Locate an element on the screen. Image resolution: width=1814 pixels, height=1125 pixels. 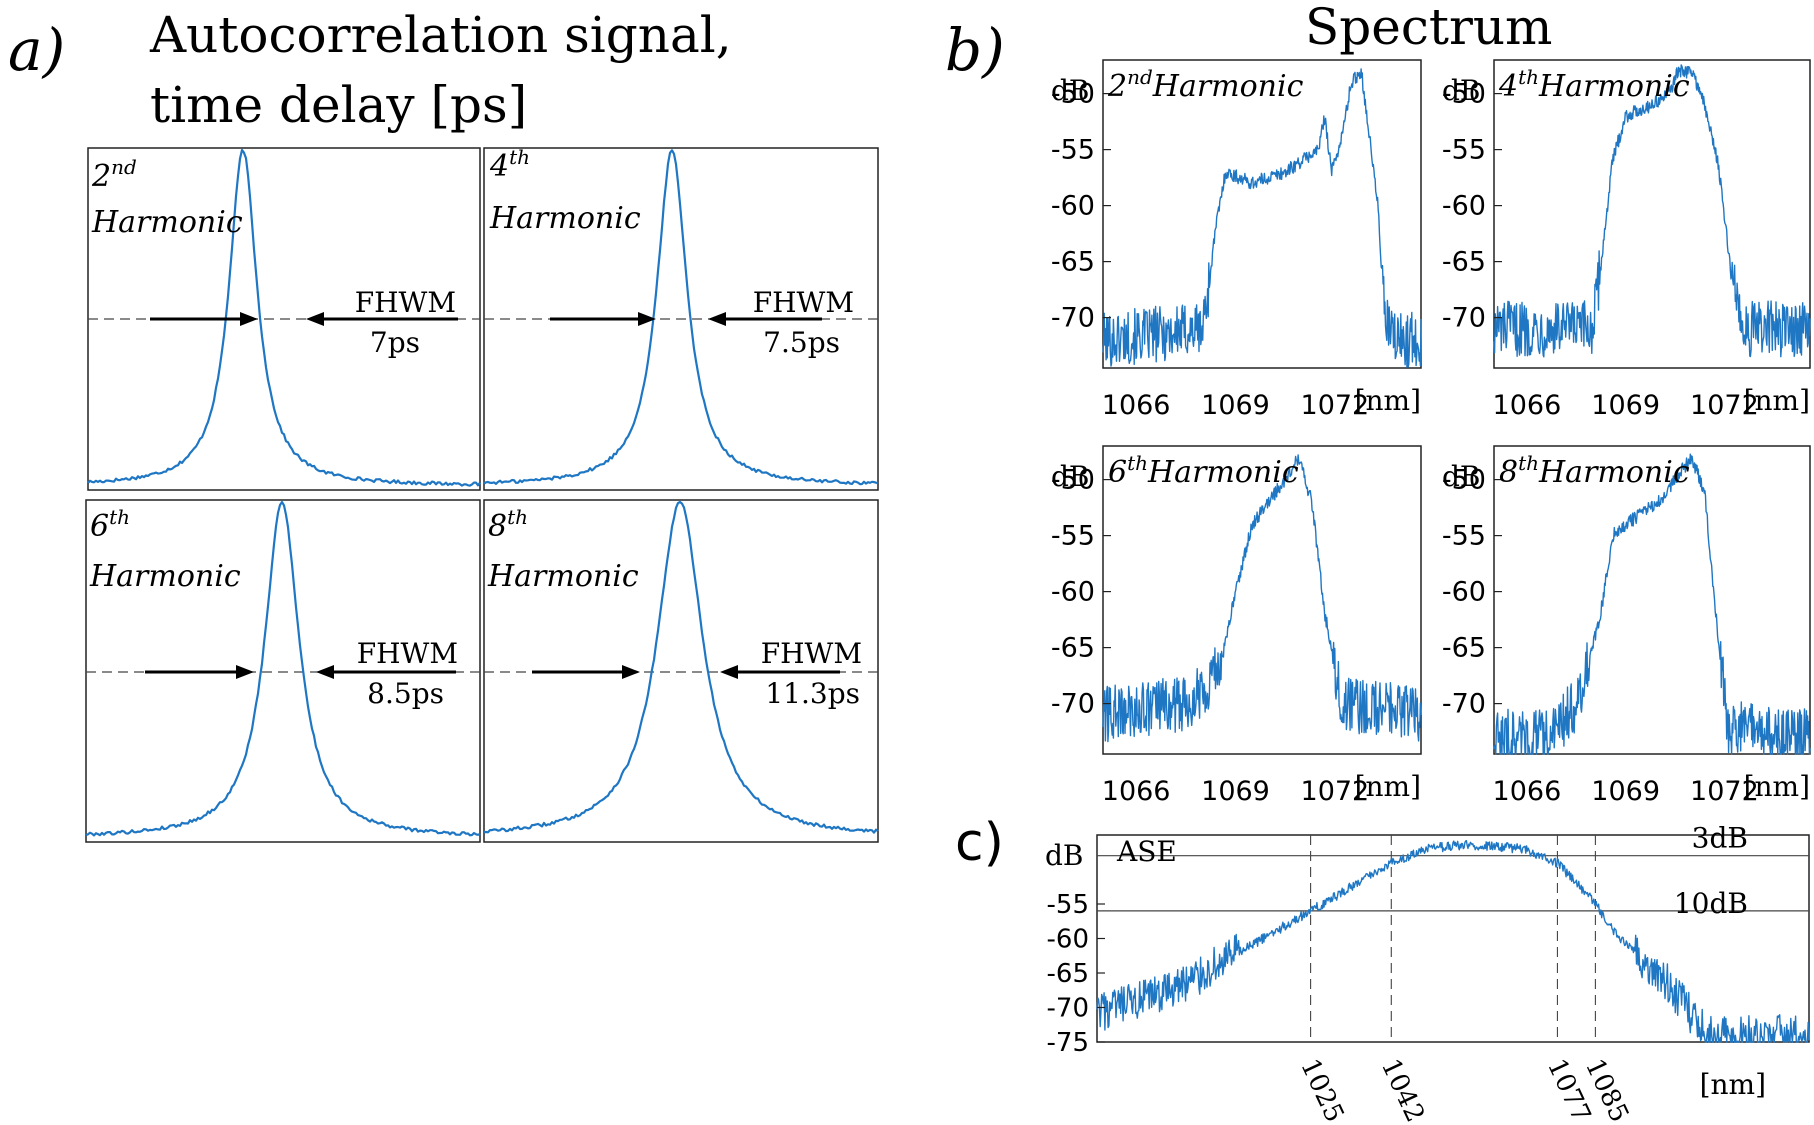
ase-trace is located at coordinates (1453, 941).